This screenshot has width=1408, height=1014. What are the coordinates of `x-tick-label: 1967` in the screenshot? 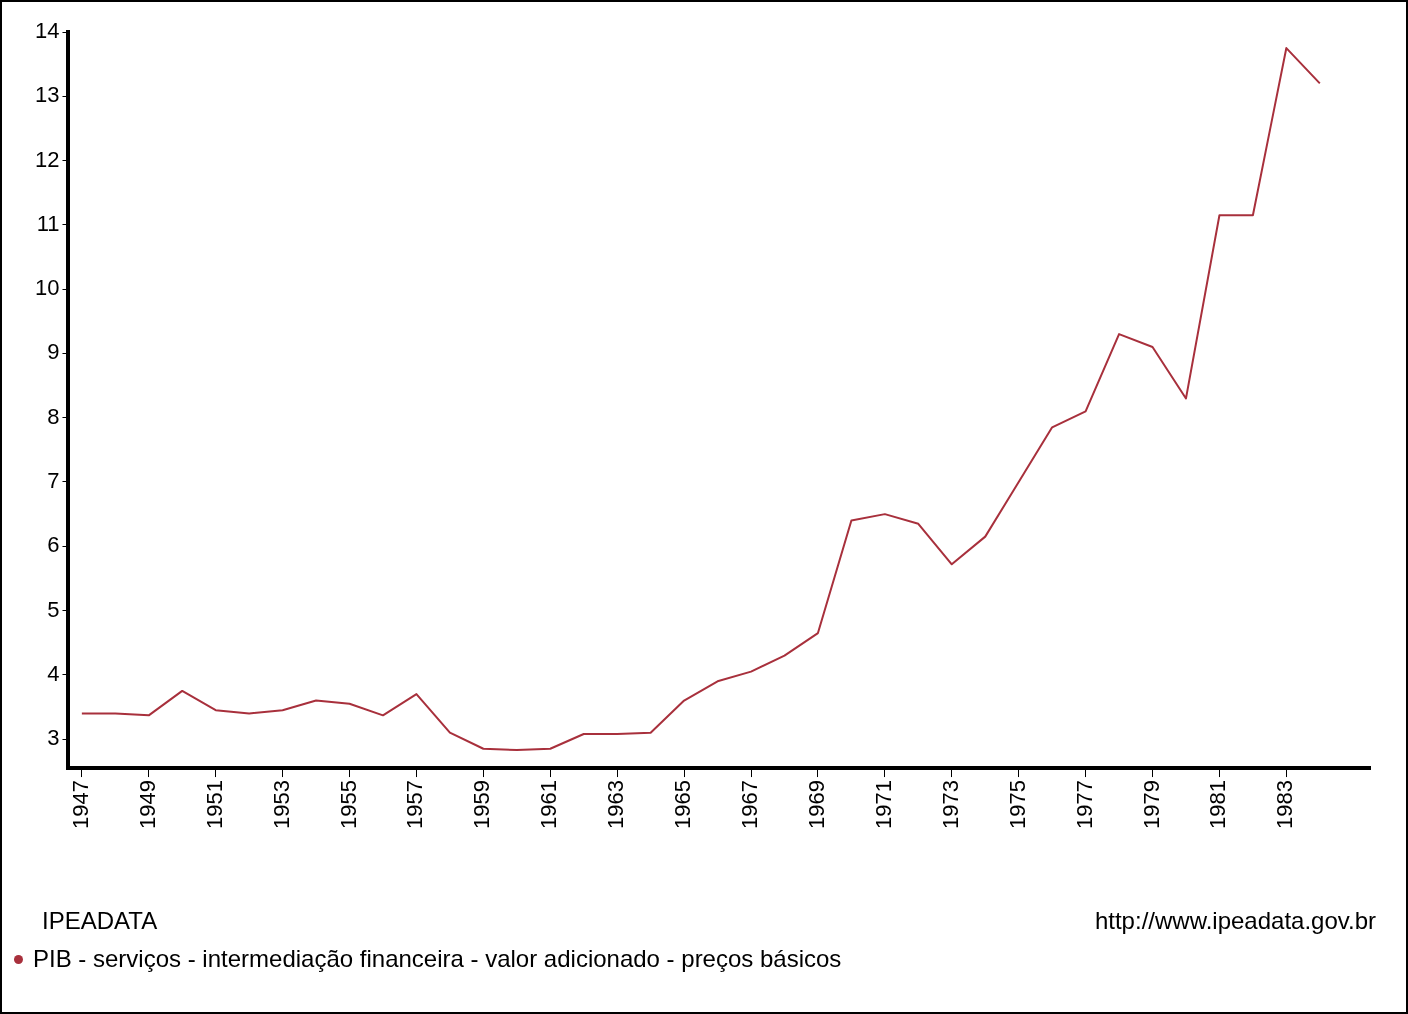 It's located at (750, 805).